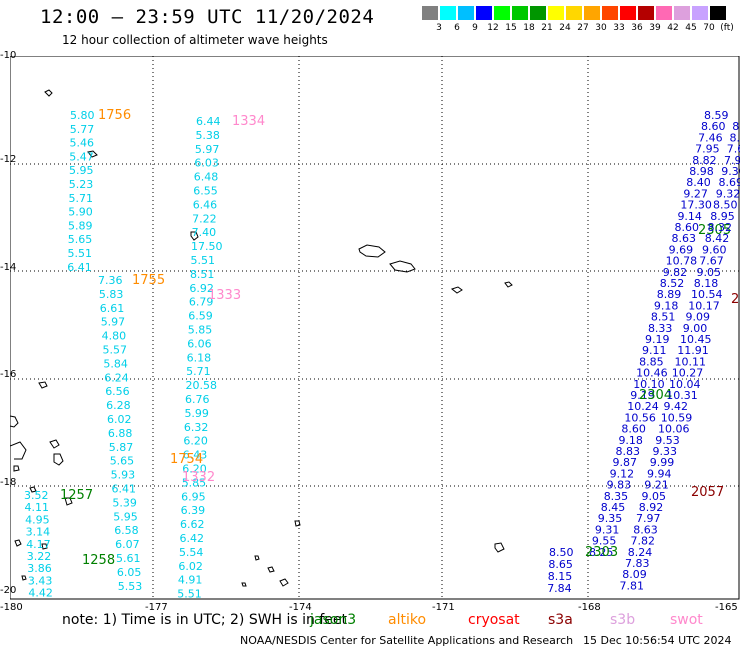  Describe the element at coordinates (114, 336) in the screenshot. I see `wave-height-value: 4.80` at that location.